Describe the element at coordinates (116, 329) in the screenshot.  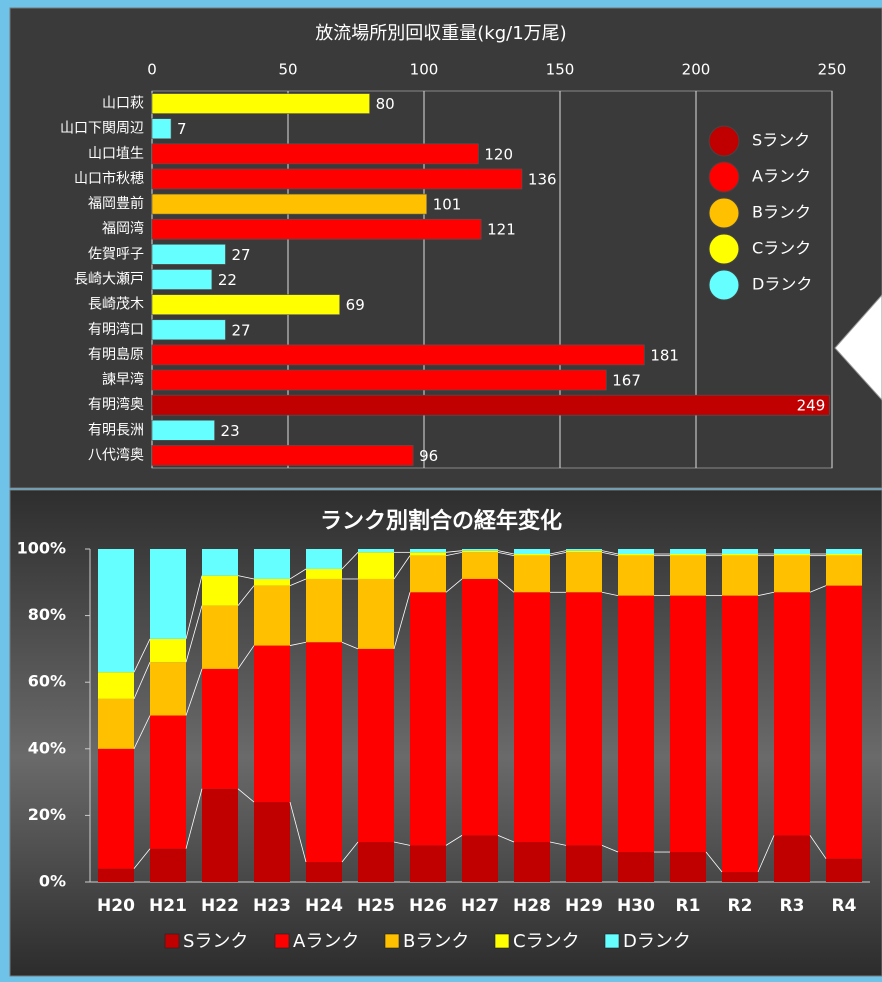
I see `category-label: 有明湾口` at that location.